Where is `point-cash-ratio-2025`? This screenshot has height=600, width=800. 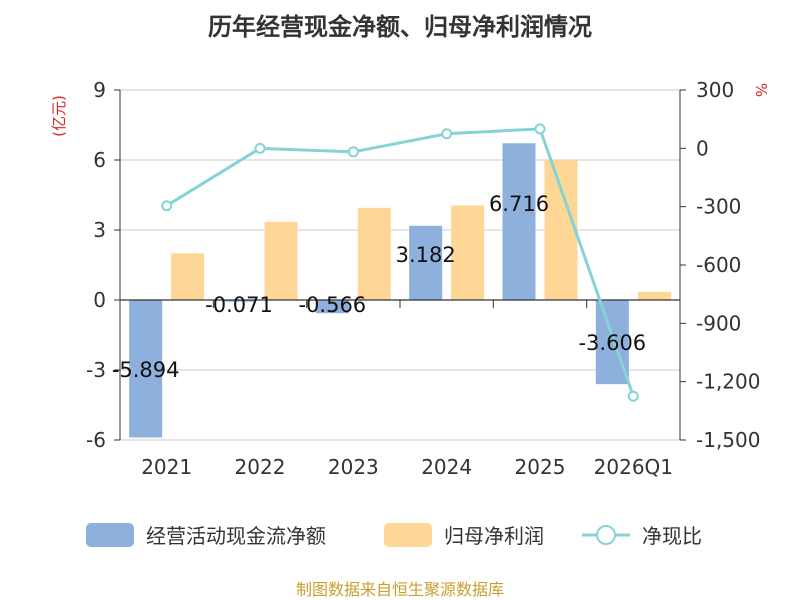
point-cash-ratio-2025 is located at coordinates (540, 129).